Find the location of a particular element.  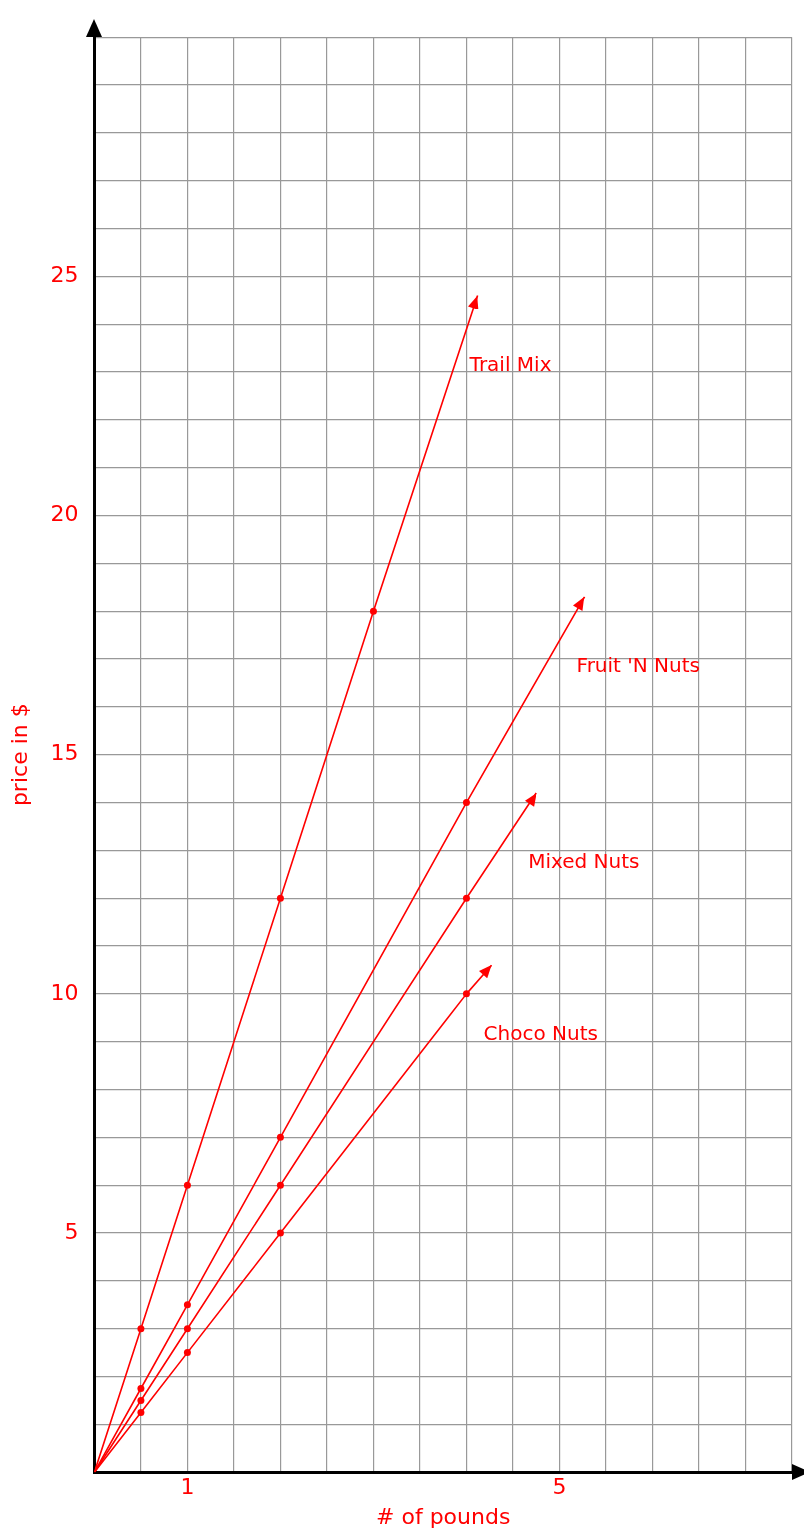

y-tick-label: 15 is located at coordinates (64, 753).